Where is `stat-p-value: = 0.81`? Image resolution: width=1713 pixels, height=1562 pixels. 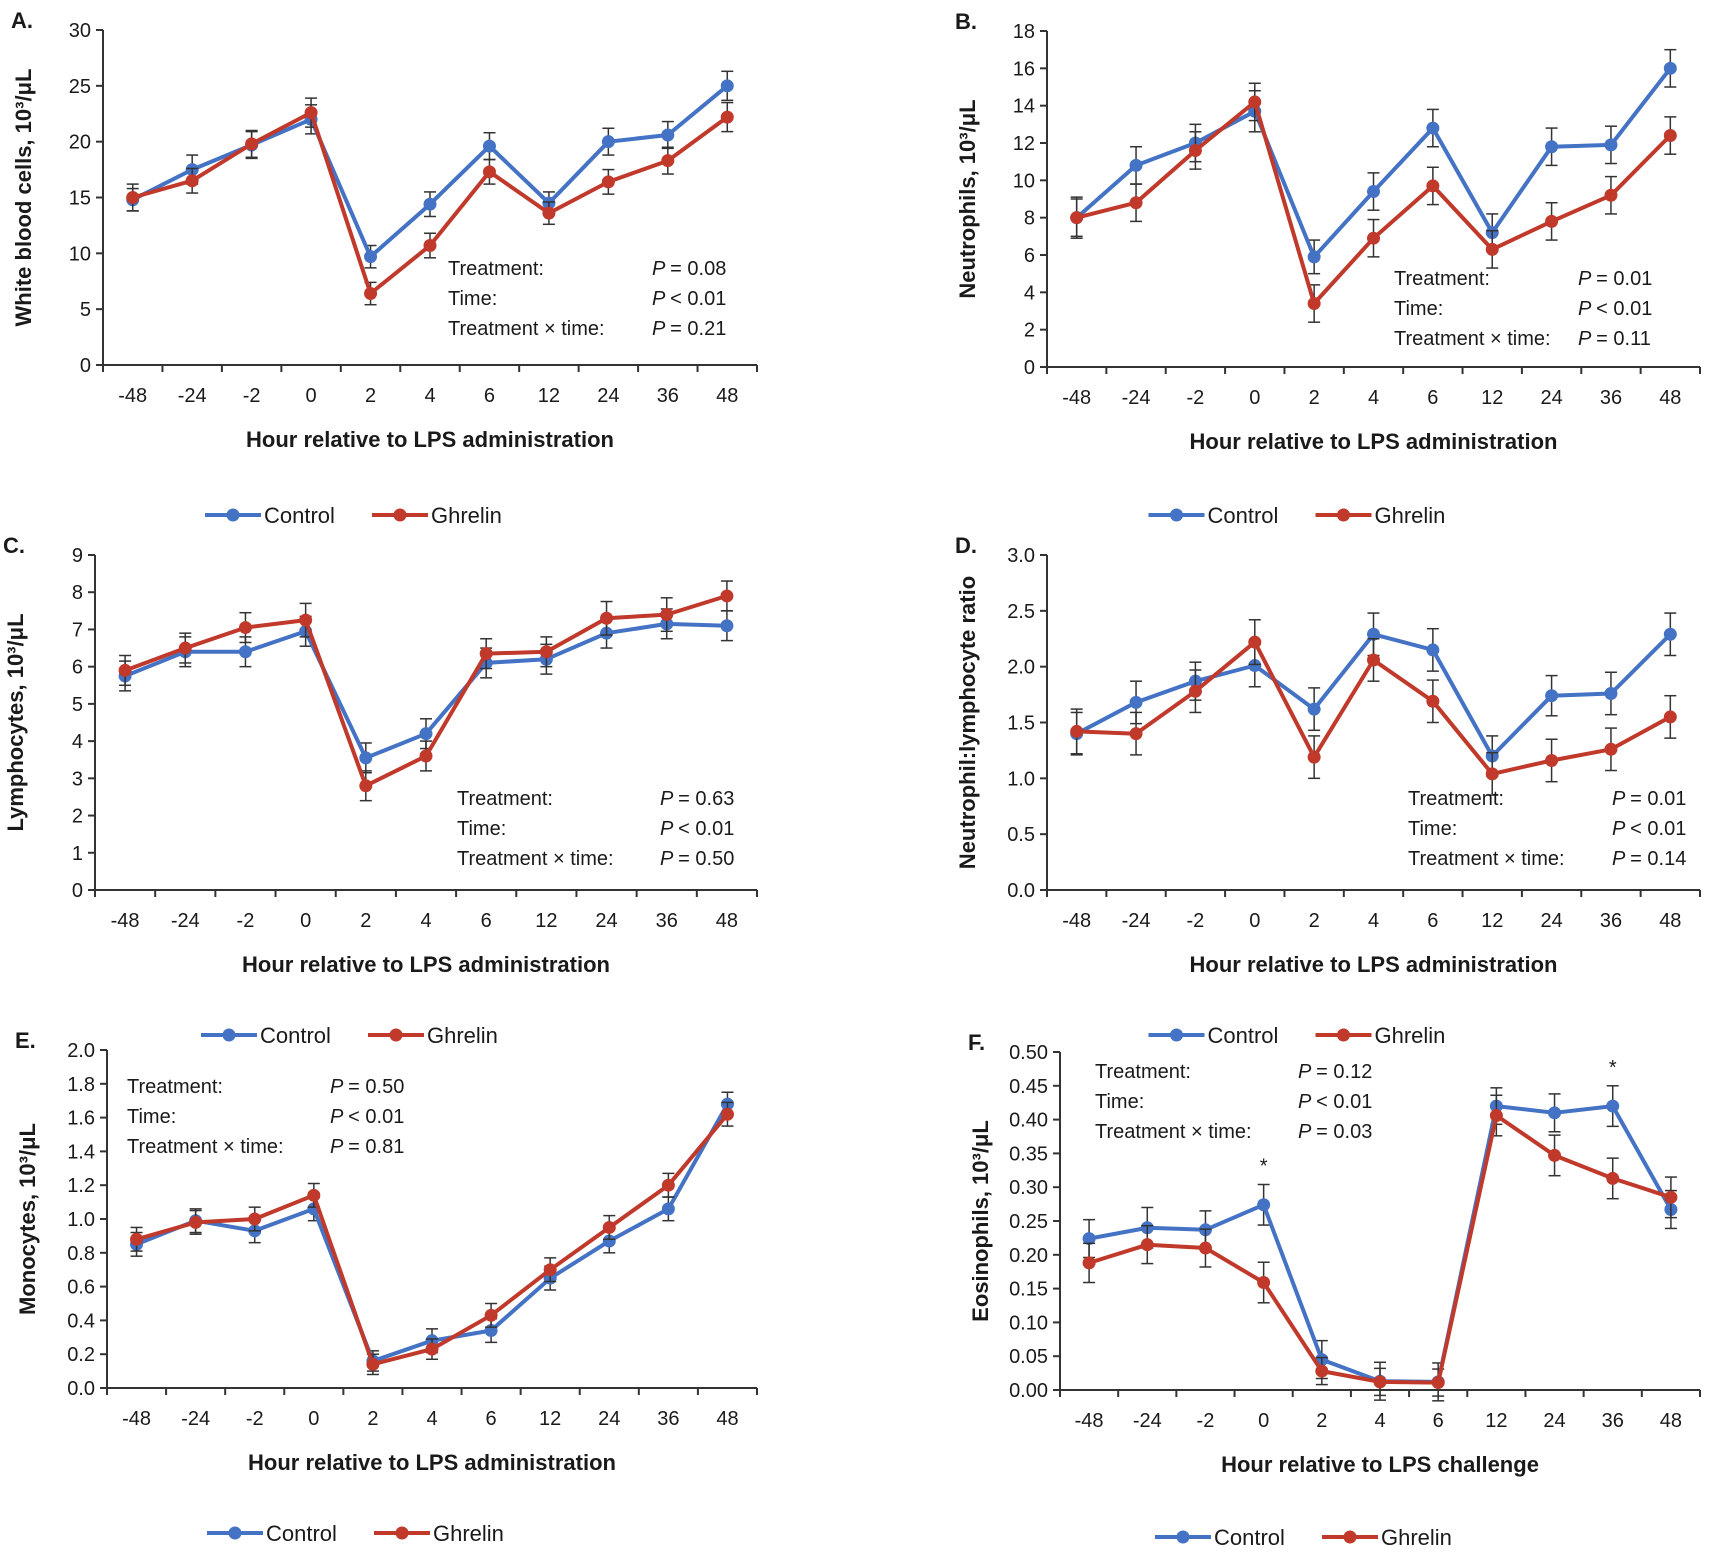
stat-p-value: = 0.81 is located at coordinates (376, 1147).